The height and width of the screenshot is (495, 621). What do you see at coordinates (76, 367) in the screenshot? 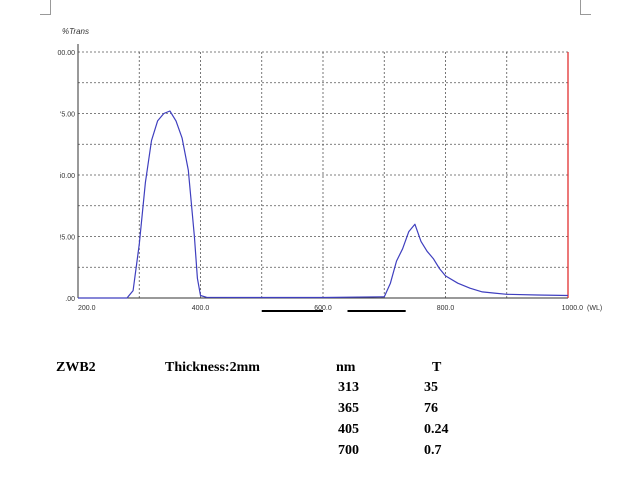
I see `sample-name: ZWB2` at bounding box center [76, 367].